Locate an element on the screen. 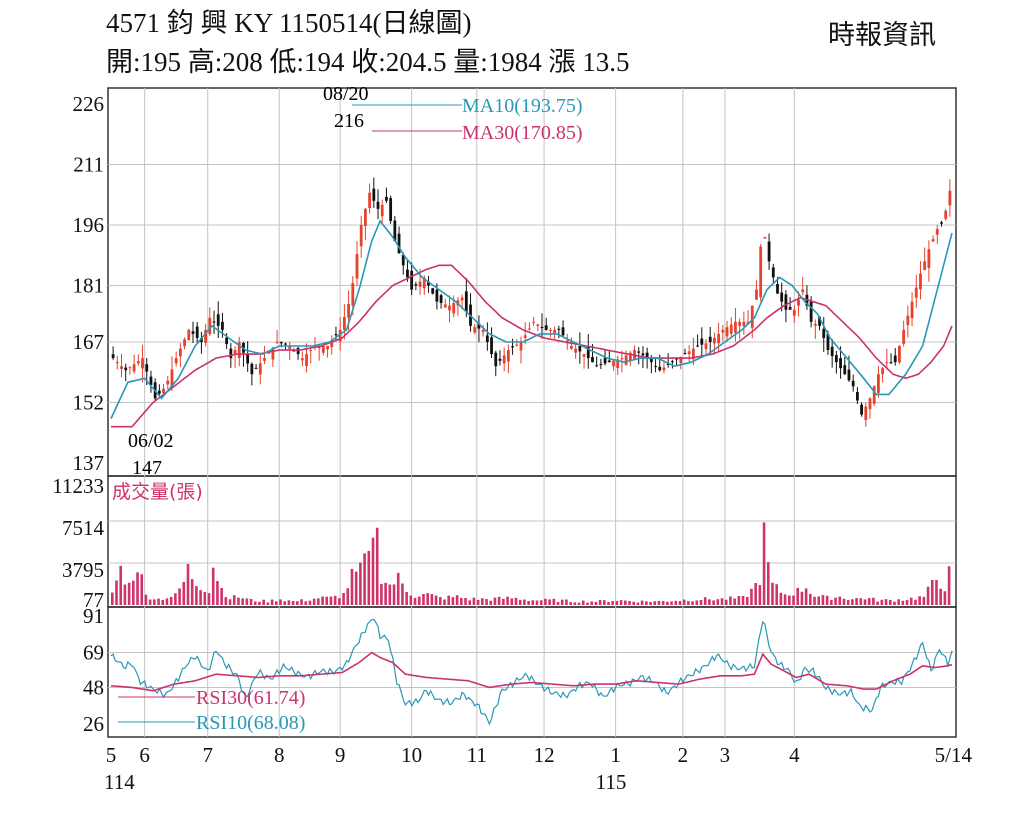 This screenshot has width=1024, height=819. low-date: 06/02 is located at coordinates (151, 441).